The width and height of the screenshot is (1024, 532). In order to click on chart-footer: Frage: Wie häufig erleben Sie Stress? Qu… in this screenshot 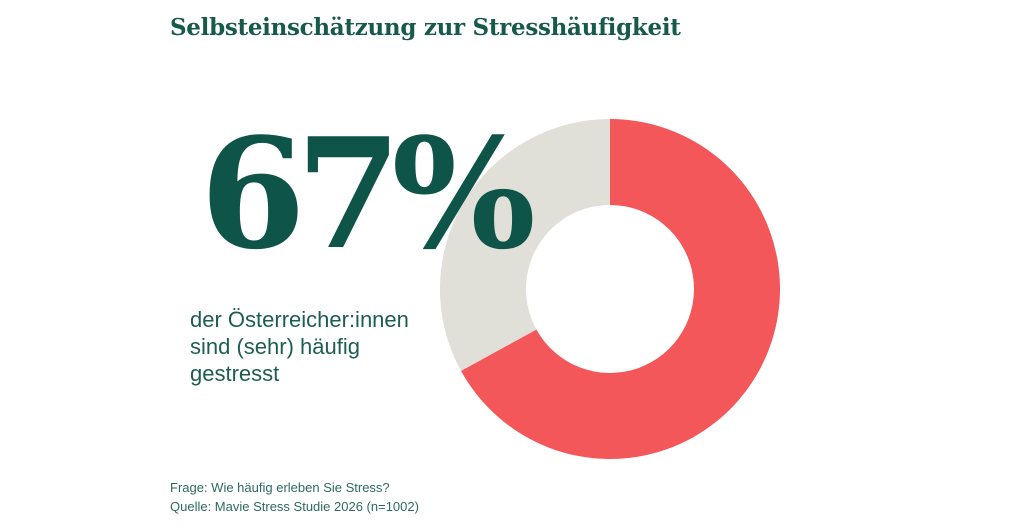, I will do `click(294, 497)`.